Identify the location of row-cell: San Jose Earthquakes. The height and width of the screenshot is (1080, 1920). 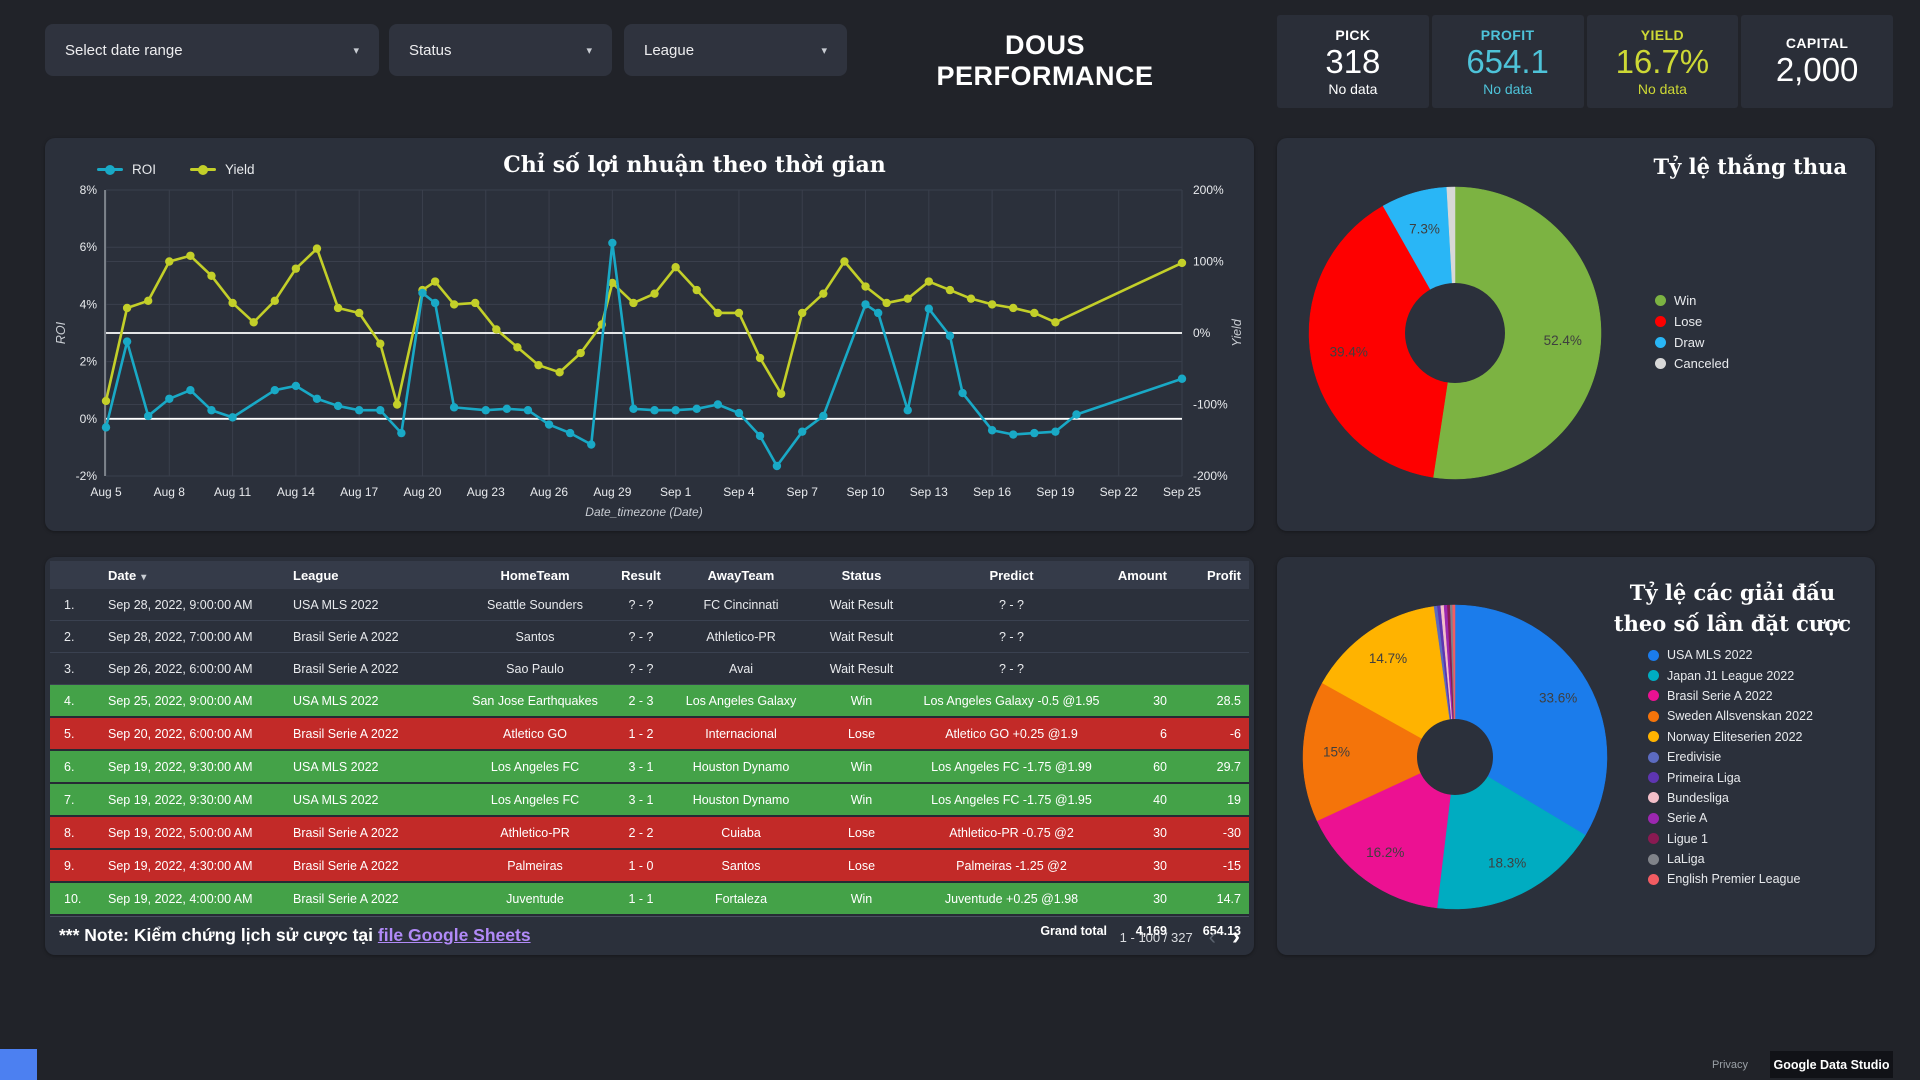
(535, 700).